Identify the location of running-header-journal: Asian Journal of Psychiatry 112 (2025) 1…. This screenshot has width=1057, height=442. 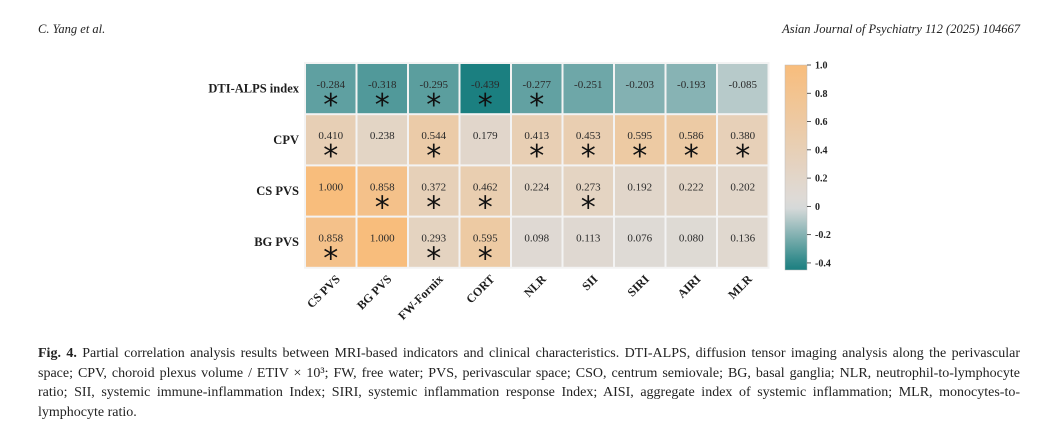
(901, 29).